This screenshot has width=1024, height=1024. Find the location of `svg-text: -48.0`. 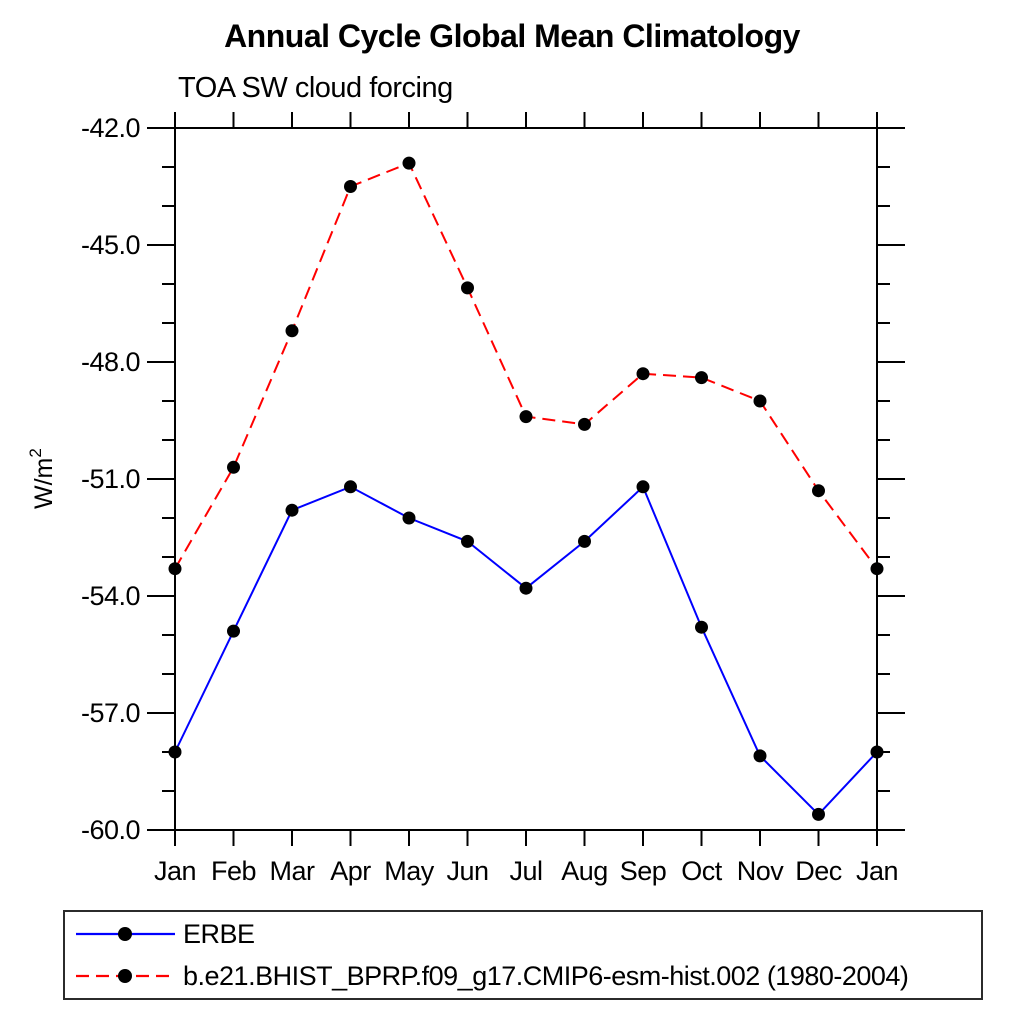

svg-text: -48.0 is located at coordinates (110, 362).